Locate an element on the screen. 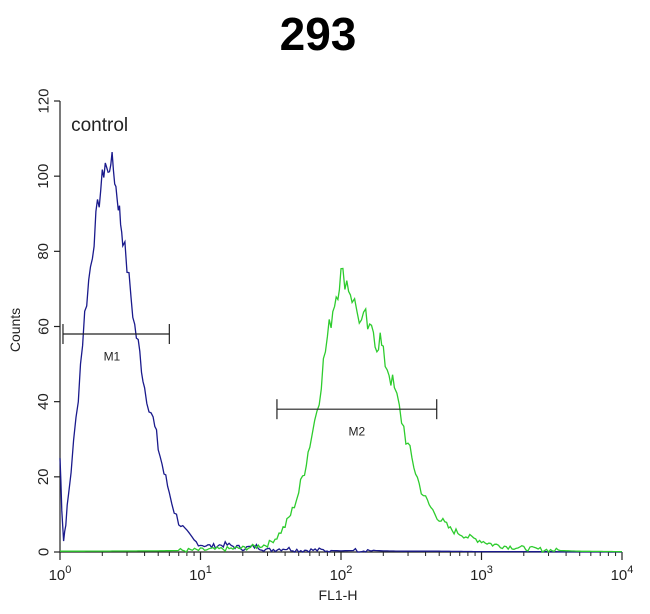  x-tick-label: 10³ is located at coordinates (481, 574).